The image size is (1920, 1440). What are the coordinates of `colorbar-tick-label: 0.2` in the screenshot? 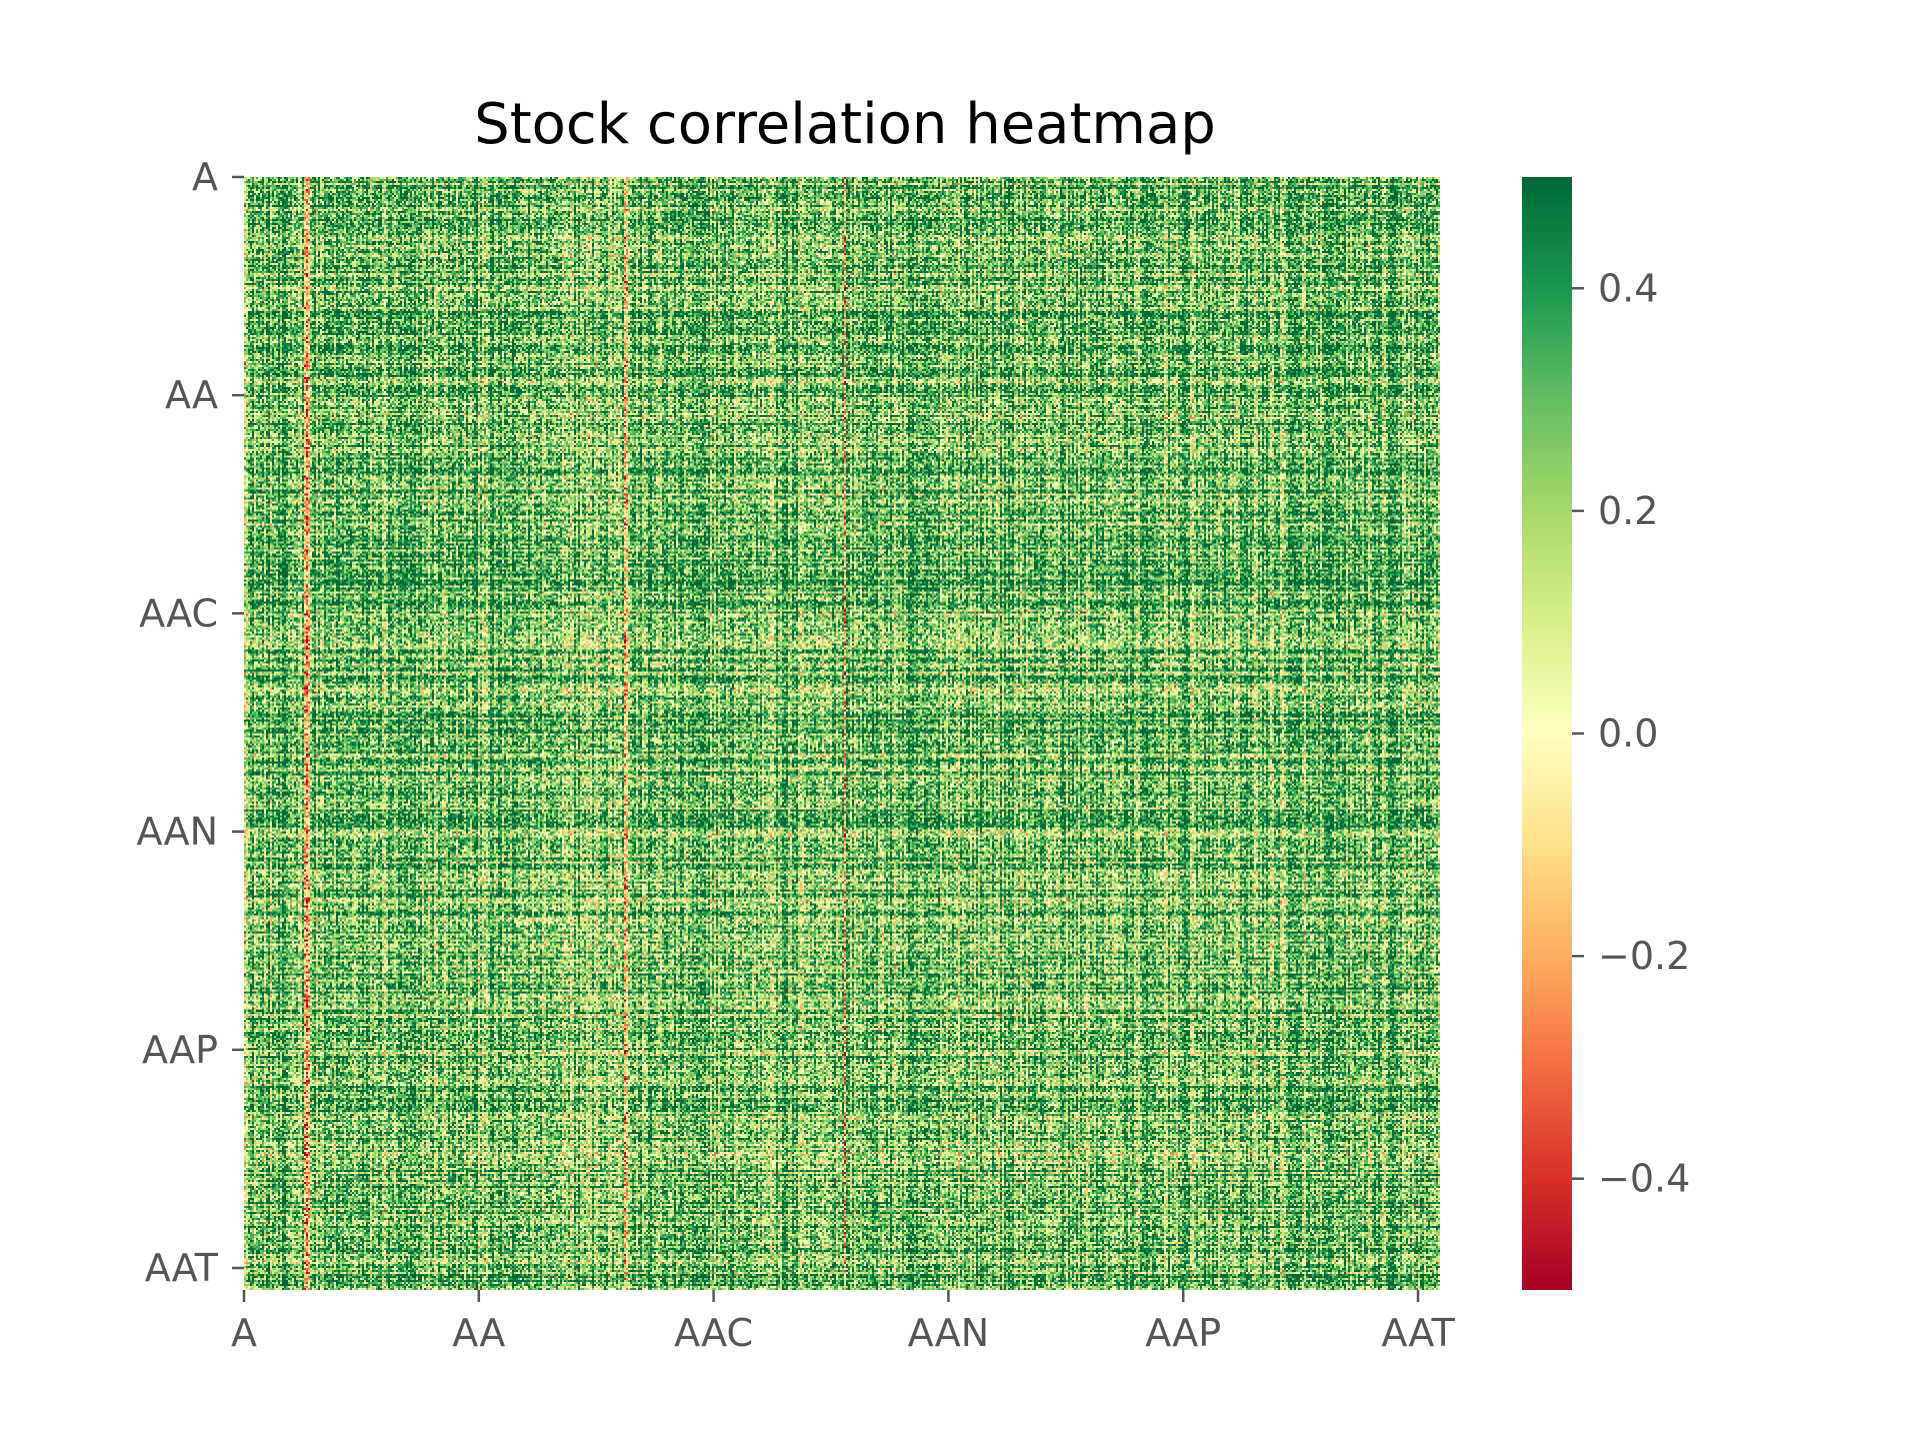 It's located at (1628, 511).